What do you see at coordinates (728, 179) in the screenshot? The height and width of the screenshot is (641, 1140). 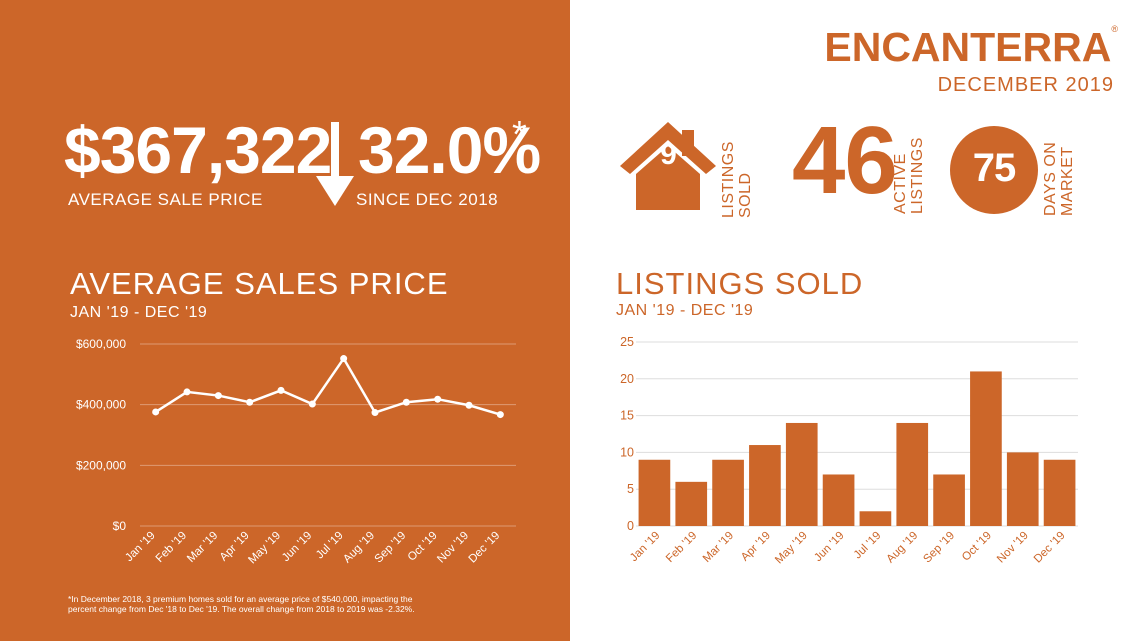 I see `listings-sold-label-line-1: LISTINGS` at bounding box center [728, 179].